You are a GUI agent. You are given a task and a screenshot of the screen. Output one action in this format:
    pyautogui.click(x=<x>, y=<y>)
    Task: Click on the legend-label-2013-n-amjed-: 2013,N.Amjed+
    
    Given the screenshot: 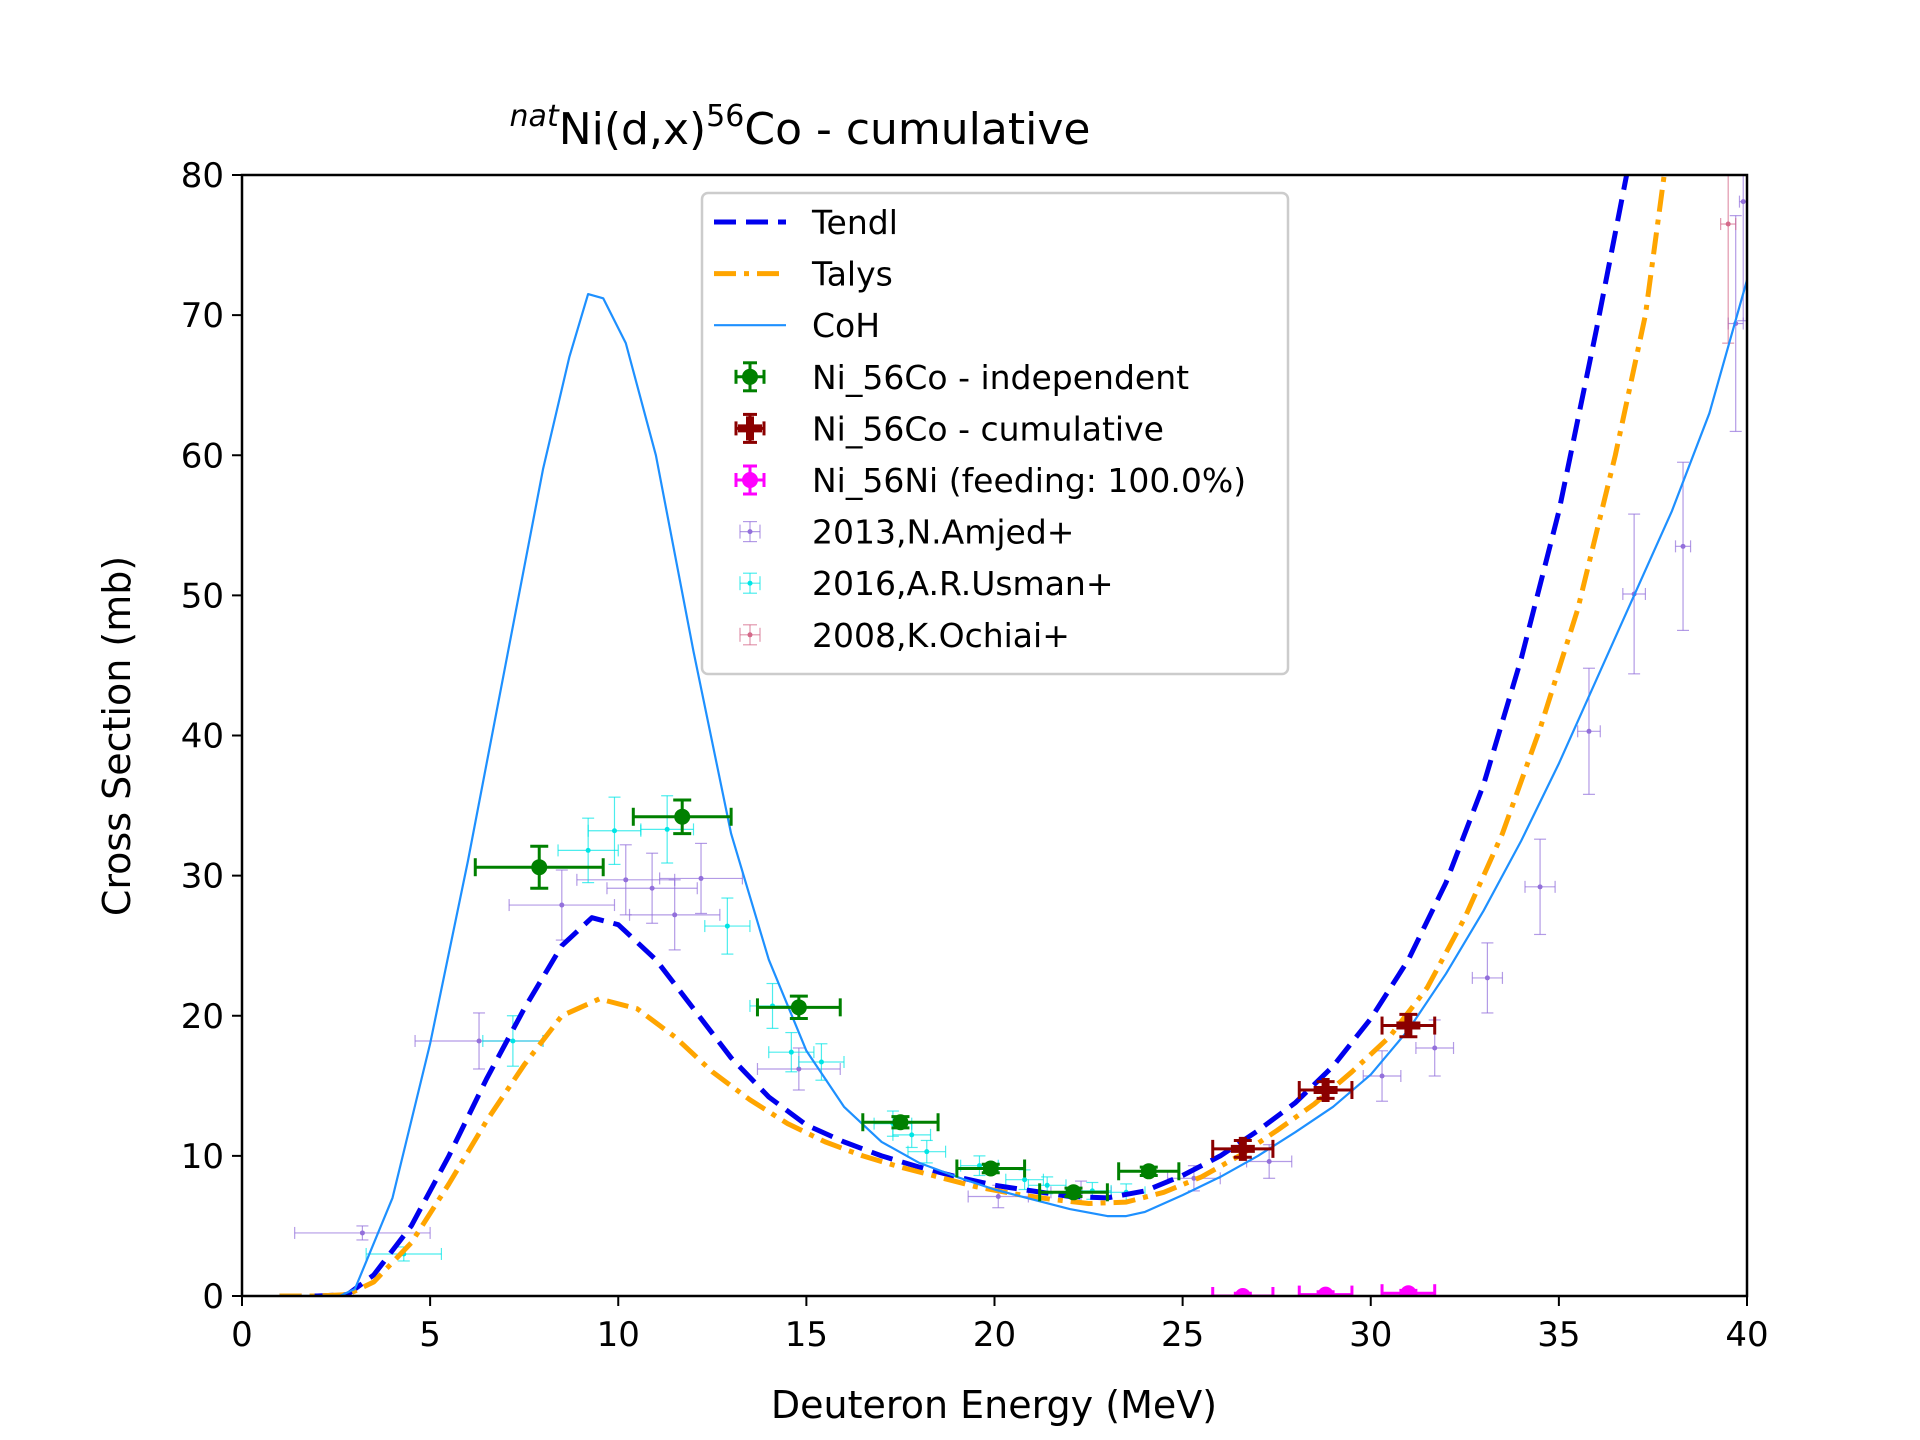 What is the action you would take?
    pyautogui.click(x=943, y=532)
    